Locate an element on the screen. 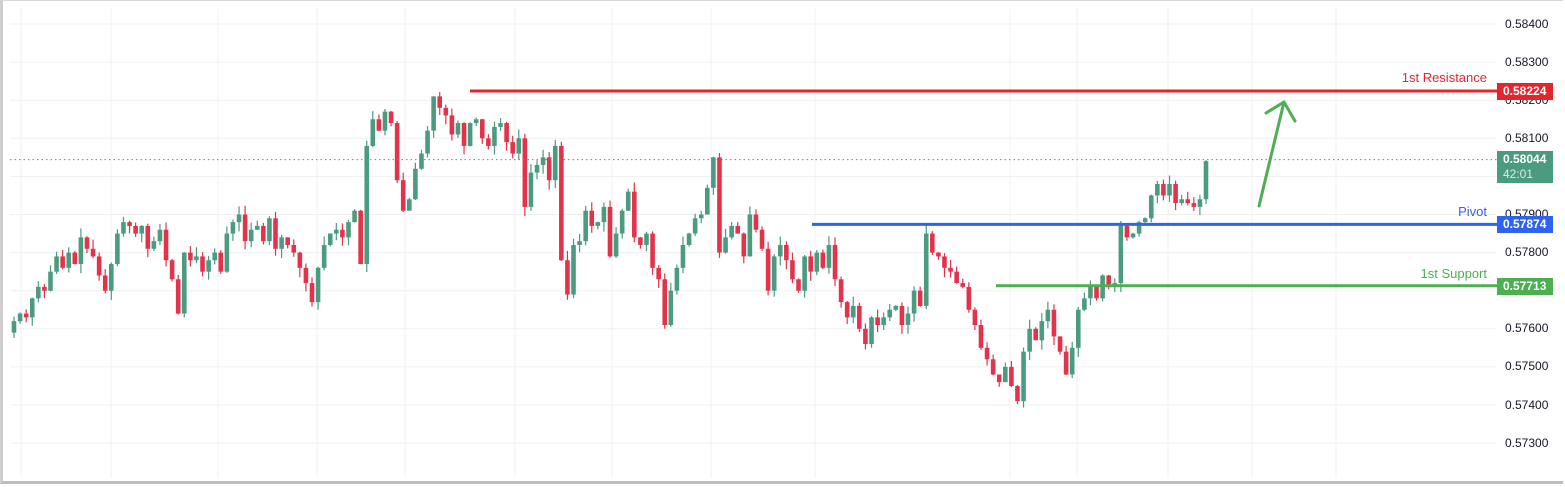  price-axis-label: 0.57400 is located at coordinates (1527, 405).